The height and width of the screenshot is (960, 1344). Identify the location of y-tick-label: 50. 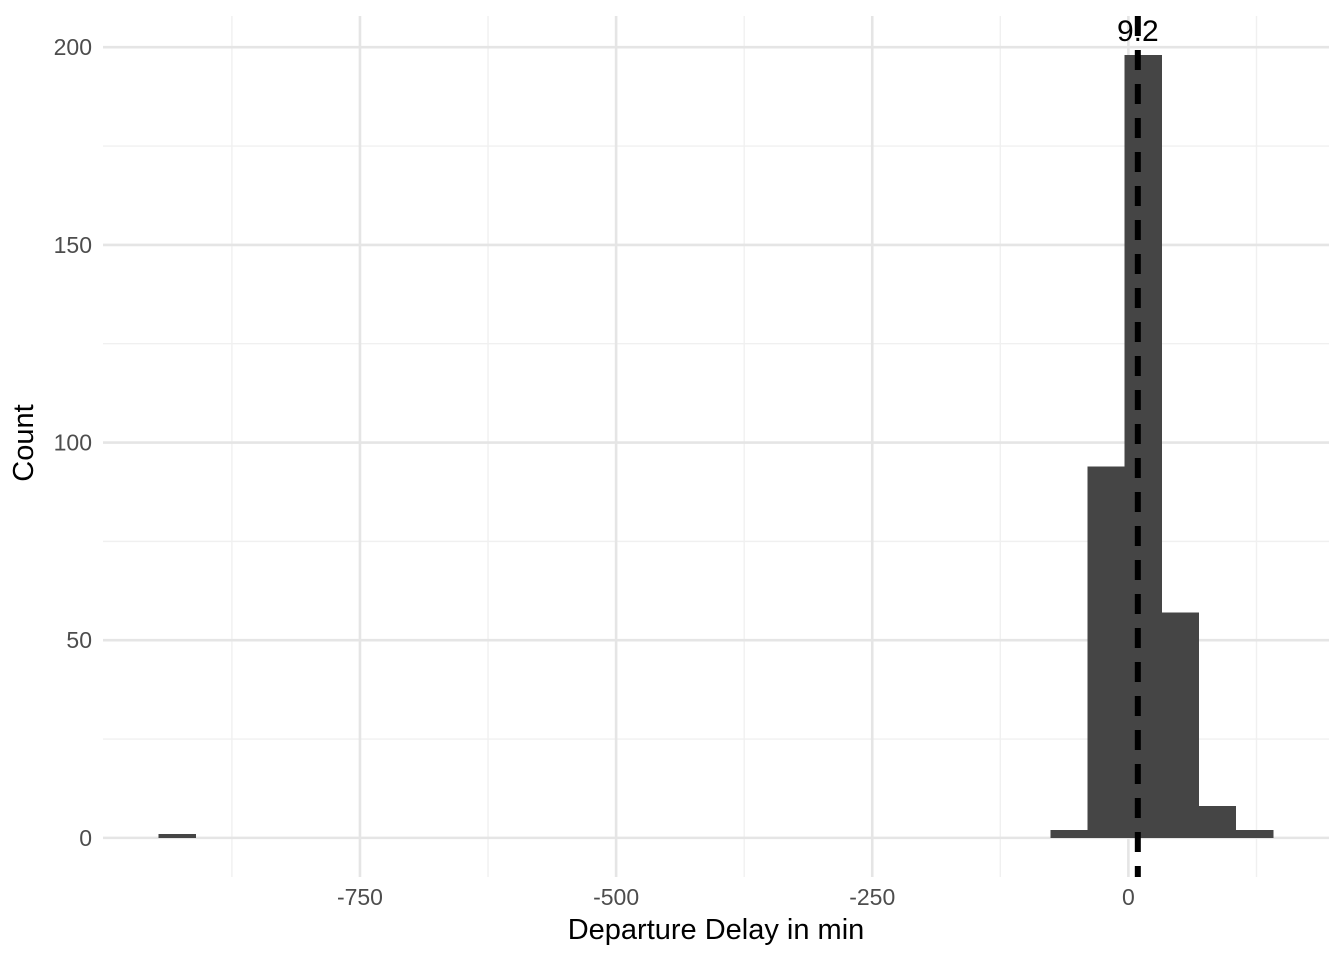
(79, 640).